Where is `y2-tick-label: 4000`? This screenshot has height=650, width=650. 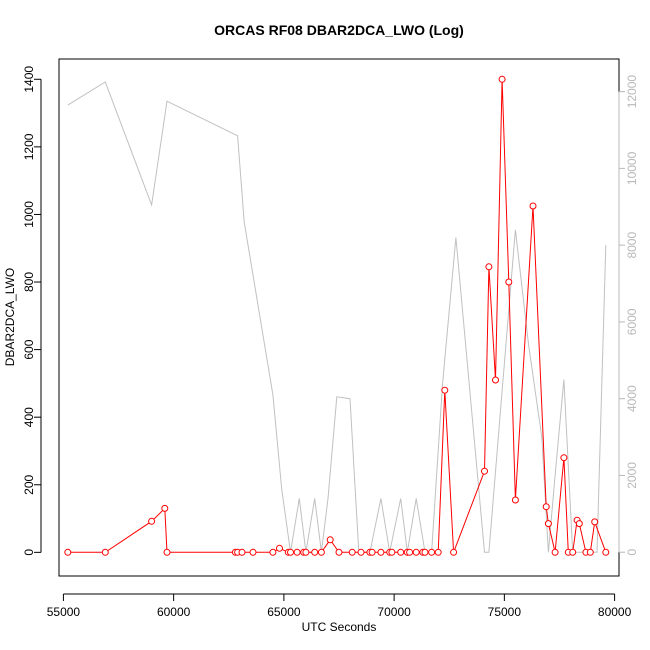 y2-tick-label: 4000 is located at coordinates (632, 398).